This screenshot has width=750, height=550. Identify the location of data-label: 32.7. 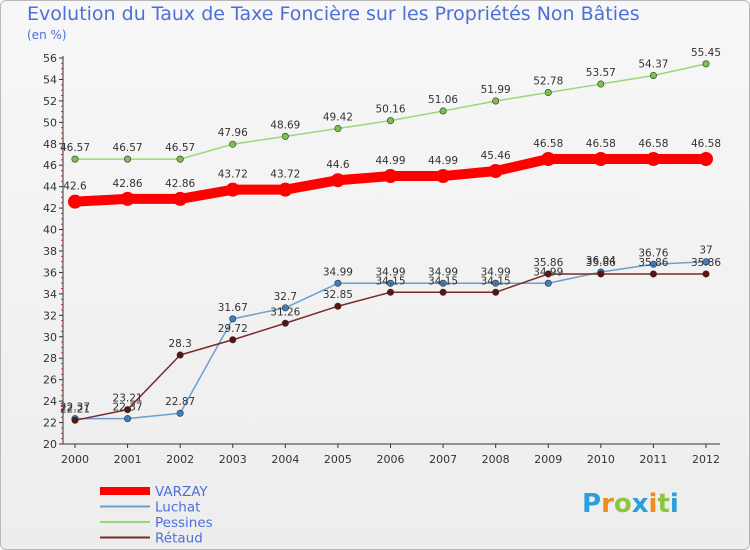
(285, 297).